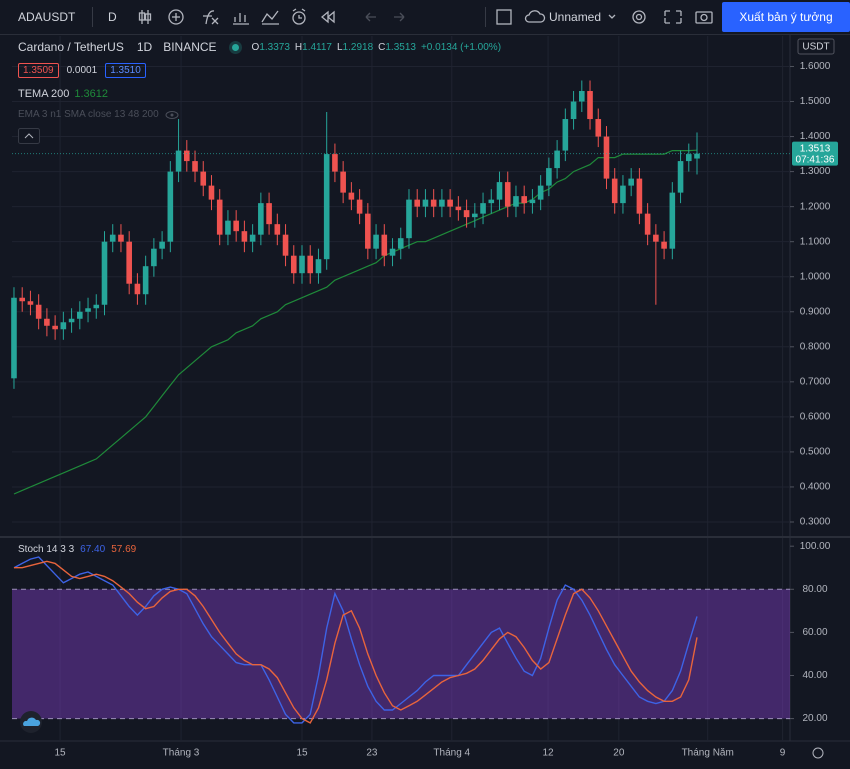  I want to click on top-toolbar: ADAUSDT D Unnamed, so click(425, 17).